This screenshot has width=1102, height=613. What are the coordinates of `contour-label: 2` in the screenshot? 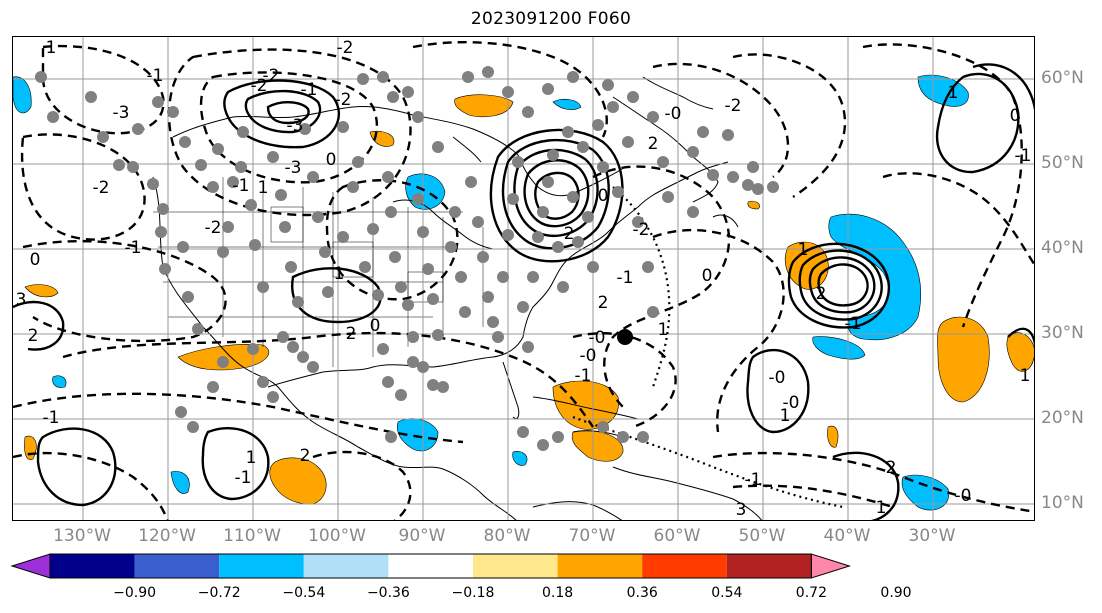 It's located at (821, 294).